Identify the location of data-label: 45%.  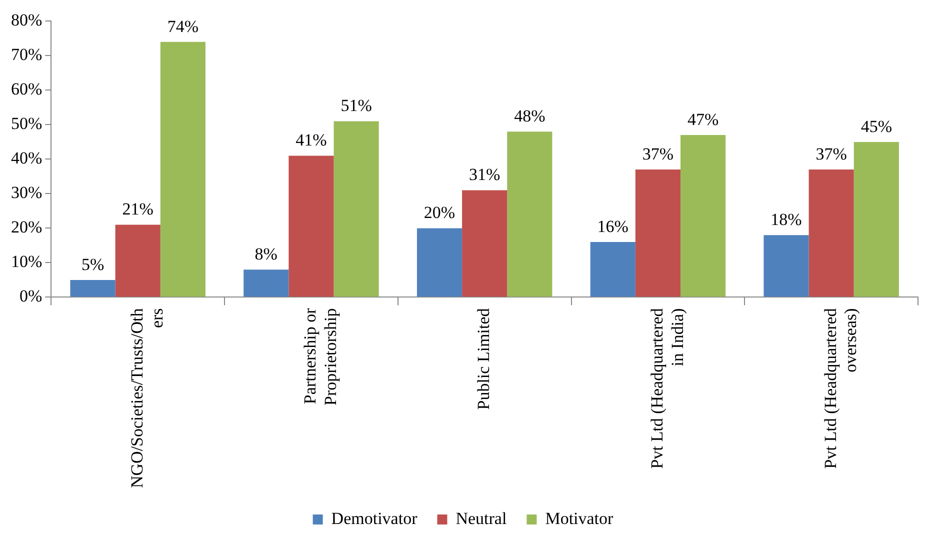
(876, 126).